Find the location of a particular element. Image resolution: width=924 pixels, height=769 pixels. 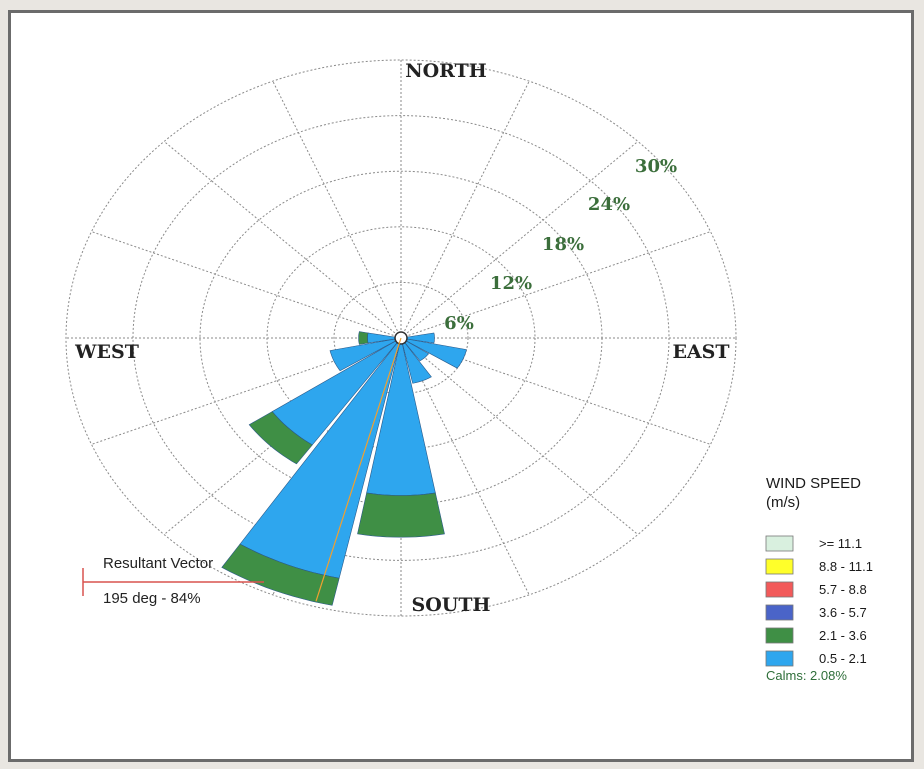

ring-label-12: 12% is located at coordinates (511, 283).